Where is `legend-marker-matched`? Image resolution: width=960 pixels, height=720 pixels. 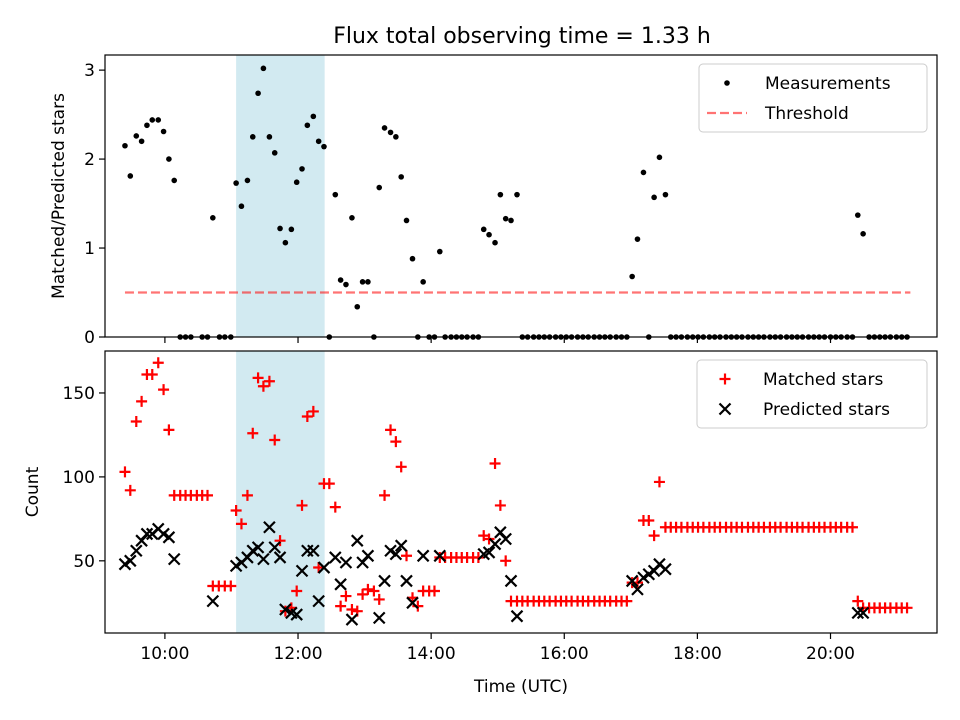
legend-marker-matched is located at coordinates (725, 379).